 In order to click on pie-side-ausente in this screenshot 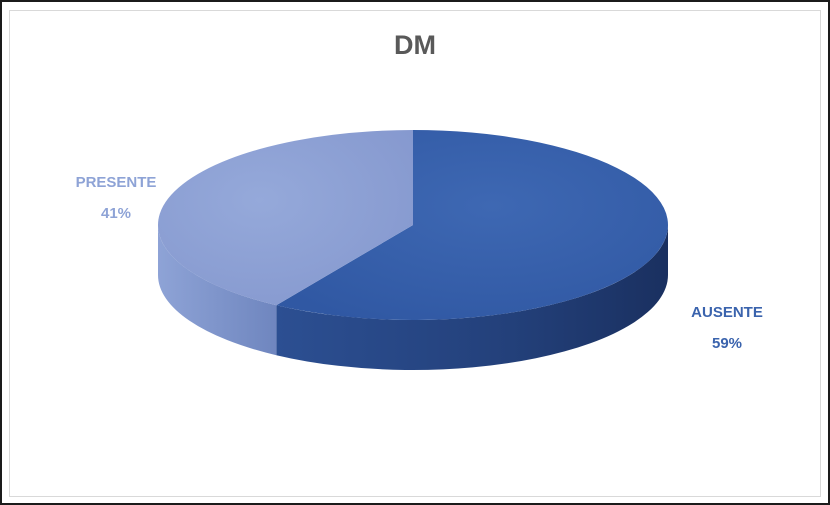, I will do `click(472, 298)`.